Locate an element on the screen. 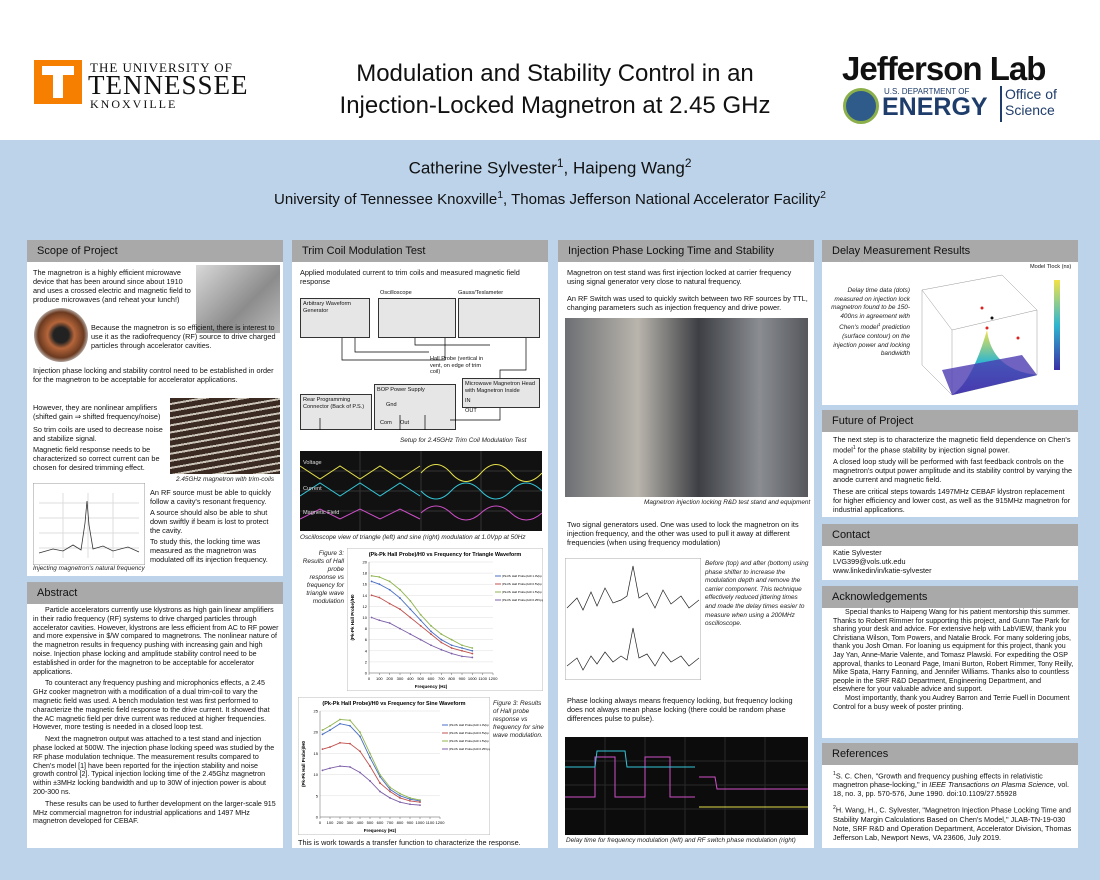  y-tick-label: 4 is located at coordinates (366, 650).